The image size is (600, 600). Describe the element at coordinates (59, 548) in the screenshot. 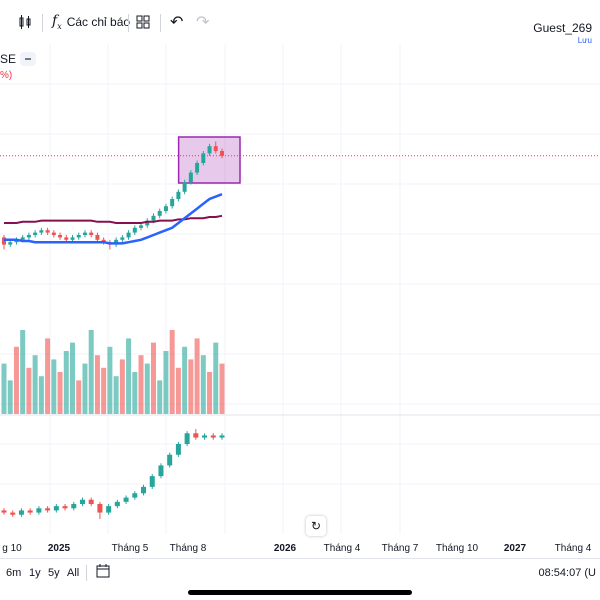

I see `time-axis-label: 2025` at that location.